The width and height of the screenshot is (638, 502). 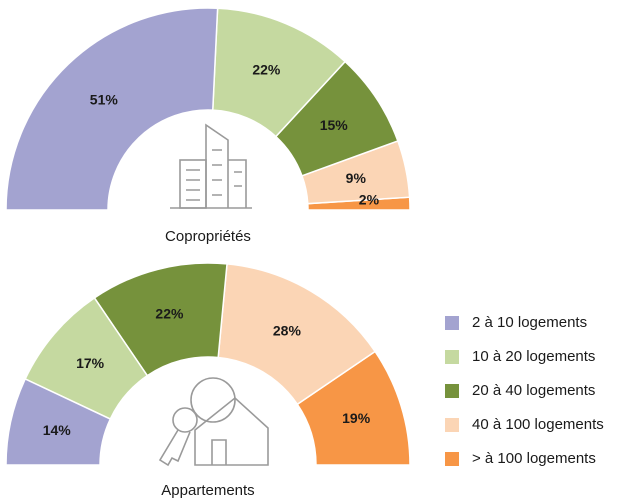 I want to click on chart-title: Appartements, so click(x=207, y=490).